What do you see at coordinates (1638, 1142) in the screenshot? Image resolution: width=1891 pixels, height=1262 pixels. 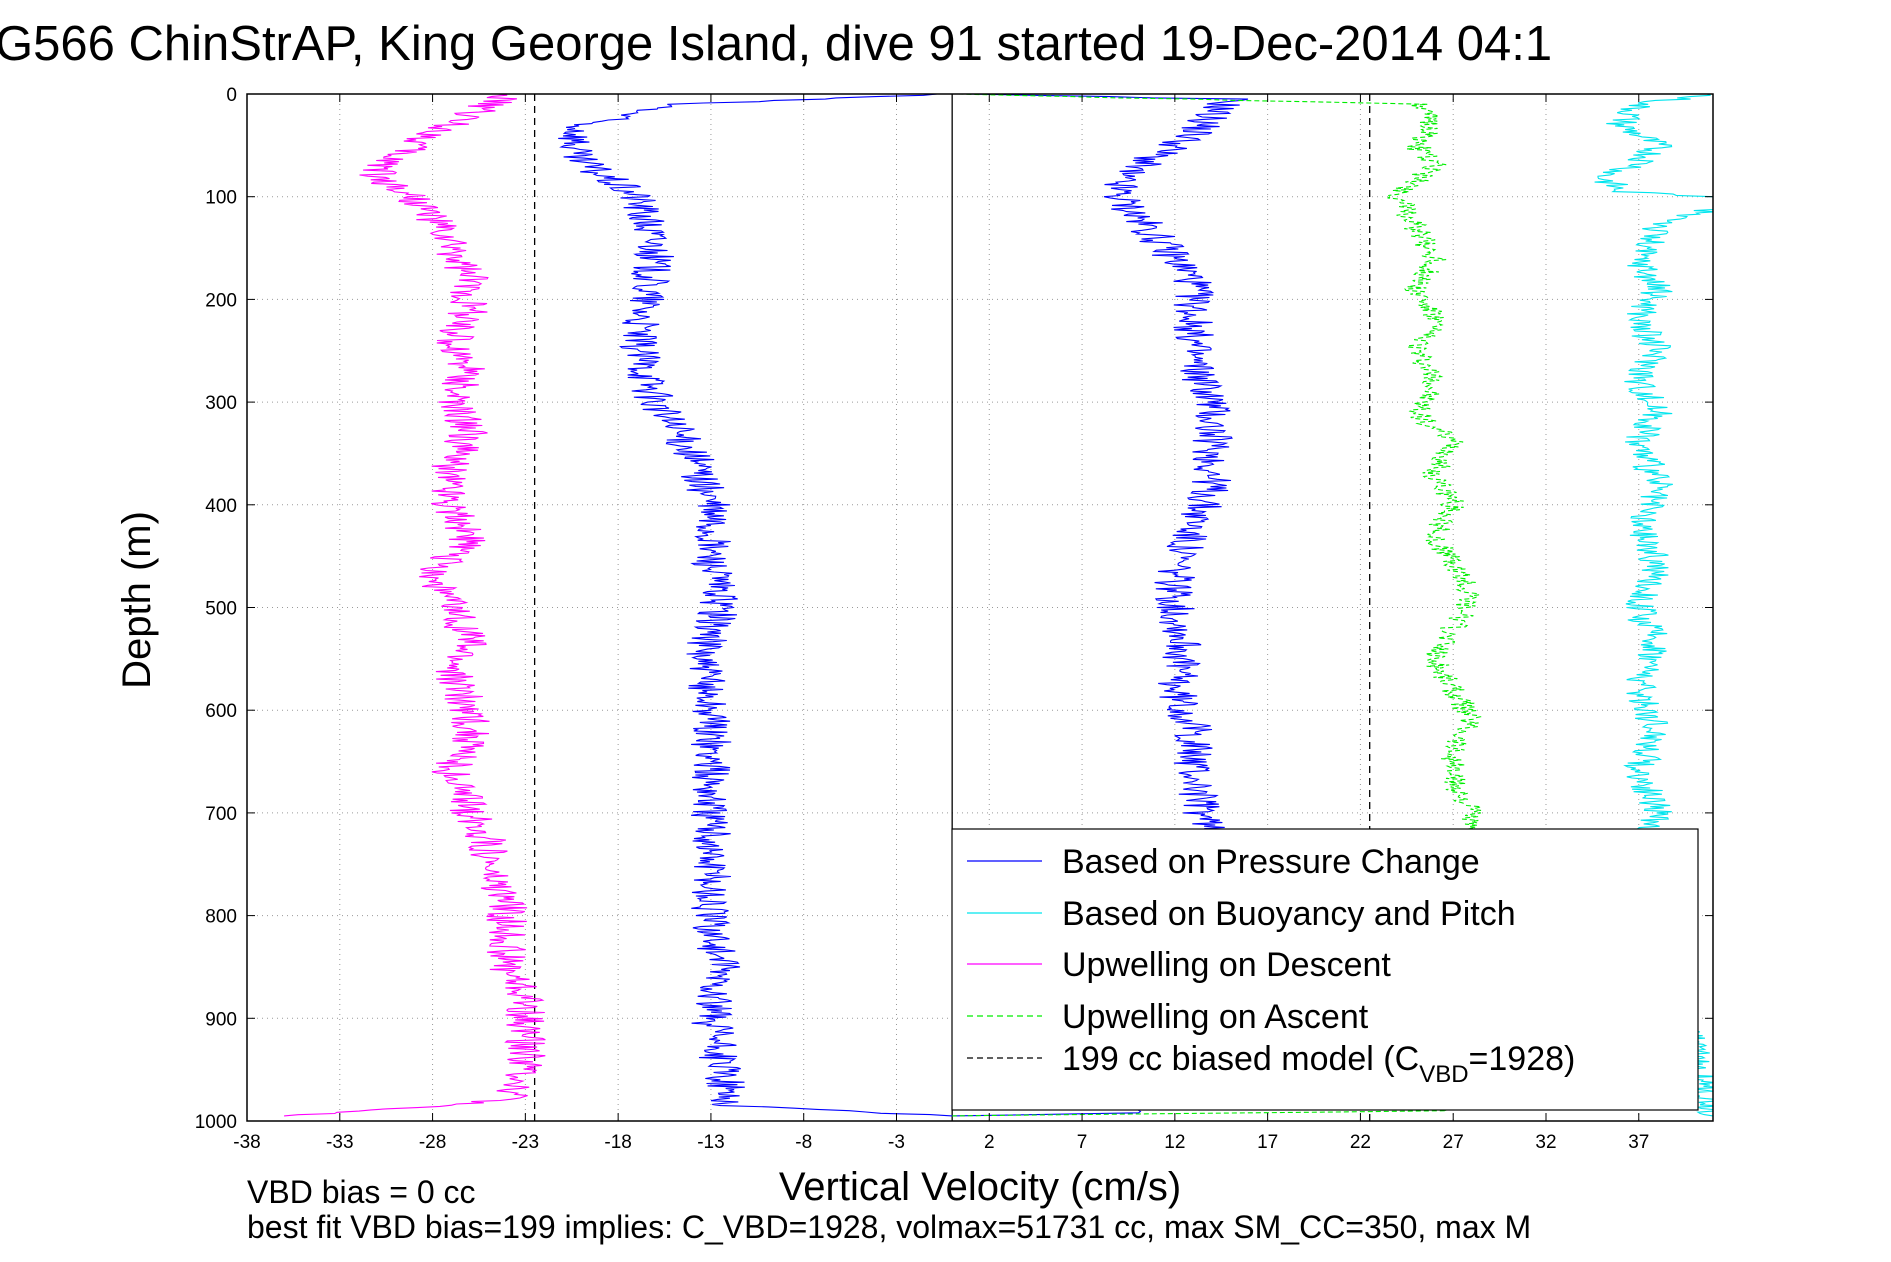 I see `x-tick-label: 37` at bounding box center [1638, 1142].